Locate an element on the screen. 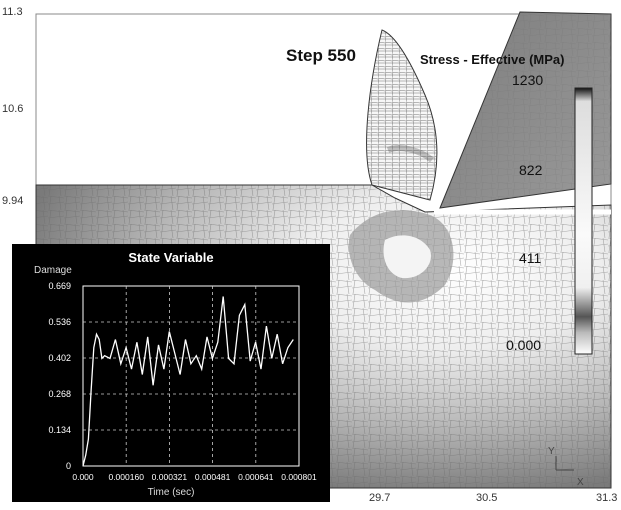 The height and width of the screenshot is (510, 621). y-tick-label: 9.94 is located at coordinates (13, 201).